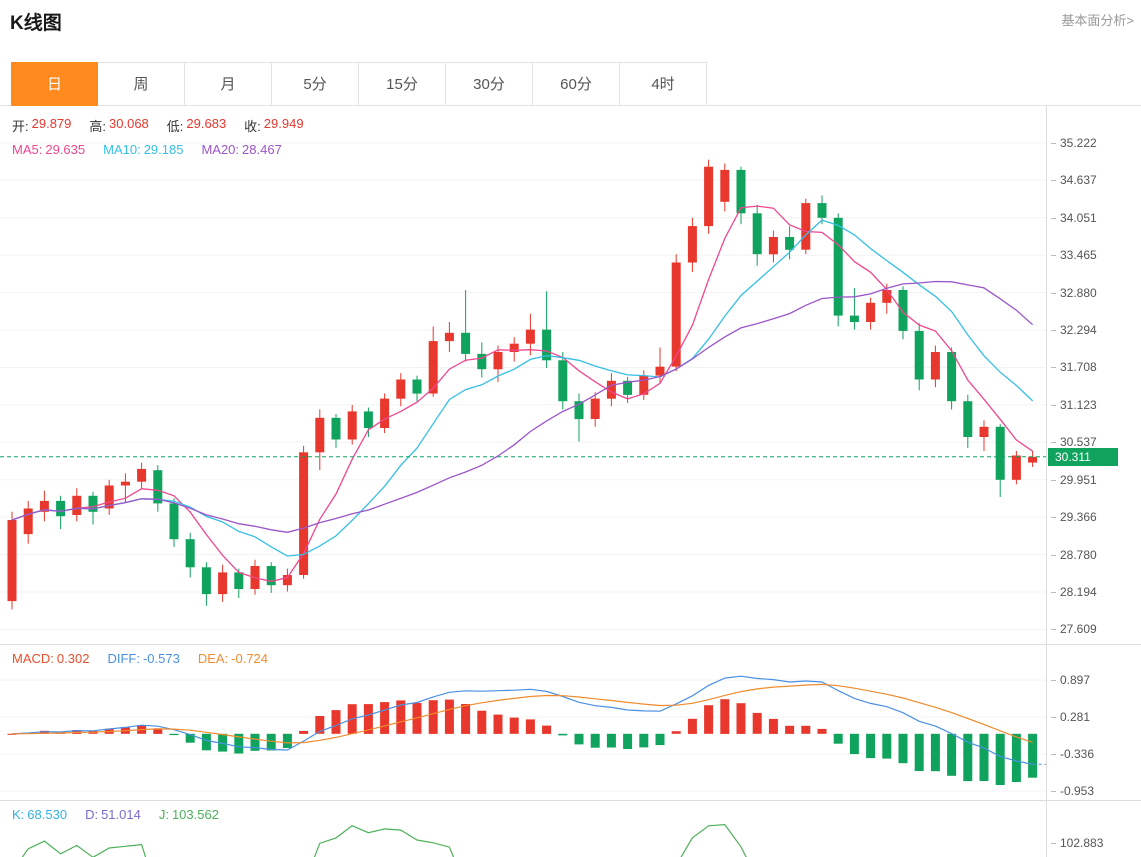 The width and height of the screenshot is (1141, 857). Describe the element at coordinates (51, 123) in the screenshot. I see `open-value: 29.879` at that location.